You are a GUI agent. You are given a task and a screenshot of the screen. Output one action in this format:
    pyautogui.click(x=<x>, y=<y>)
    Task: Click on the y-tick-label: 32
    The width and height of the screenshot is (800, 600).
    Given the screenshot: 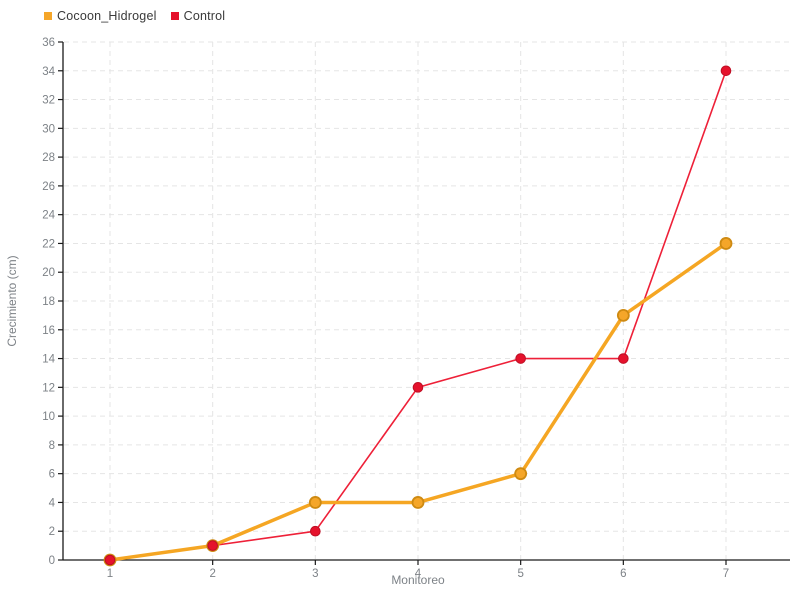 What is the action you would take?
    pyautogui.click(x=48, y=101)
    